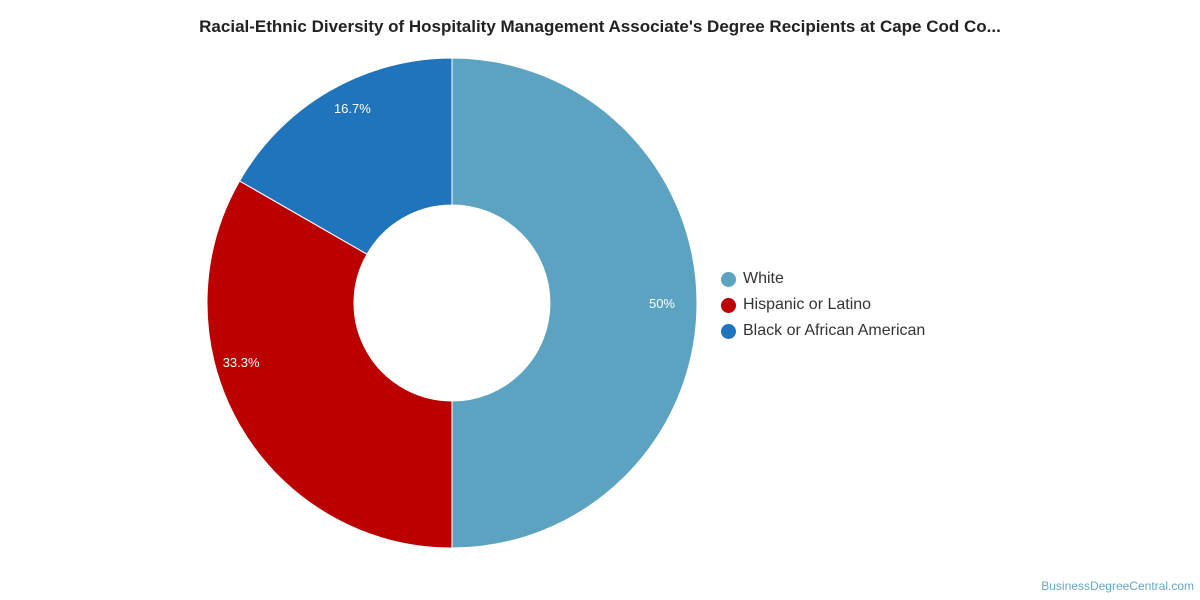  I want to click on slice-label-hispanic-or-latino: 33.3%, so click(241, 362).